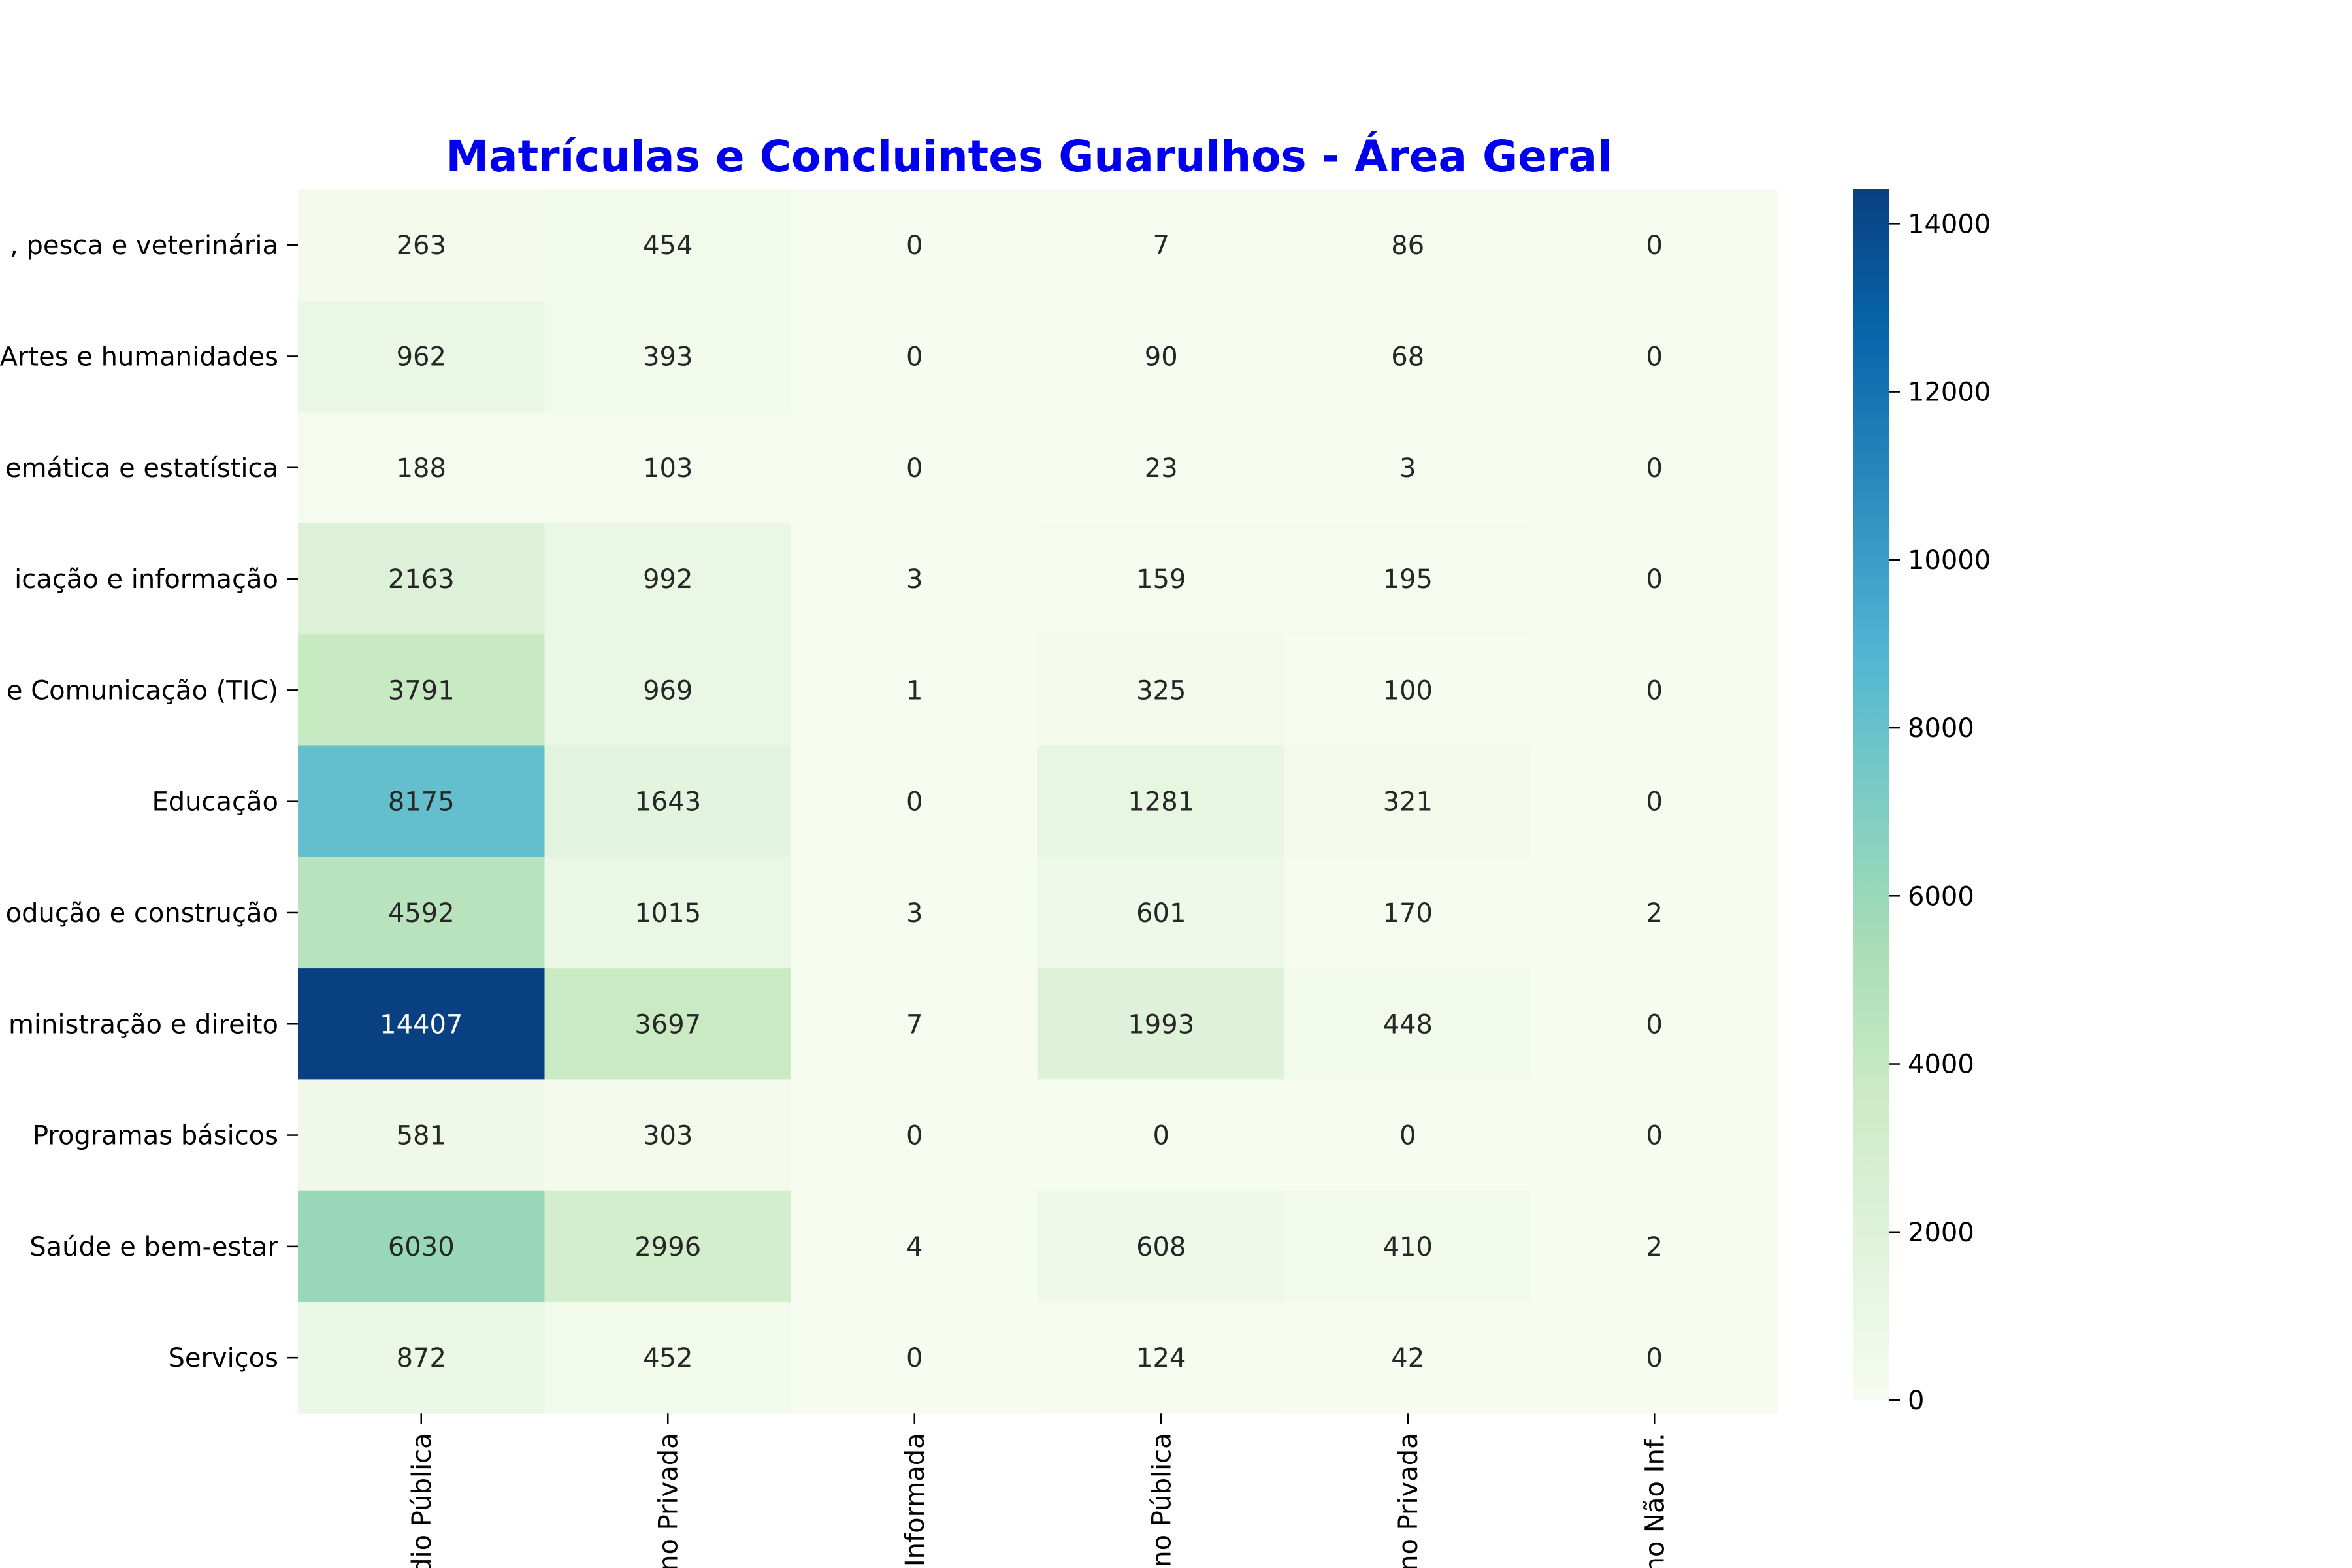  What do you see at coordinates (215, 802) in the screenshot?
I see `row-label: Educação` at bounding box center [215, 802].